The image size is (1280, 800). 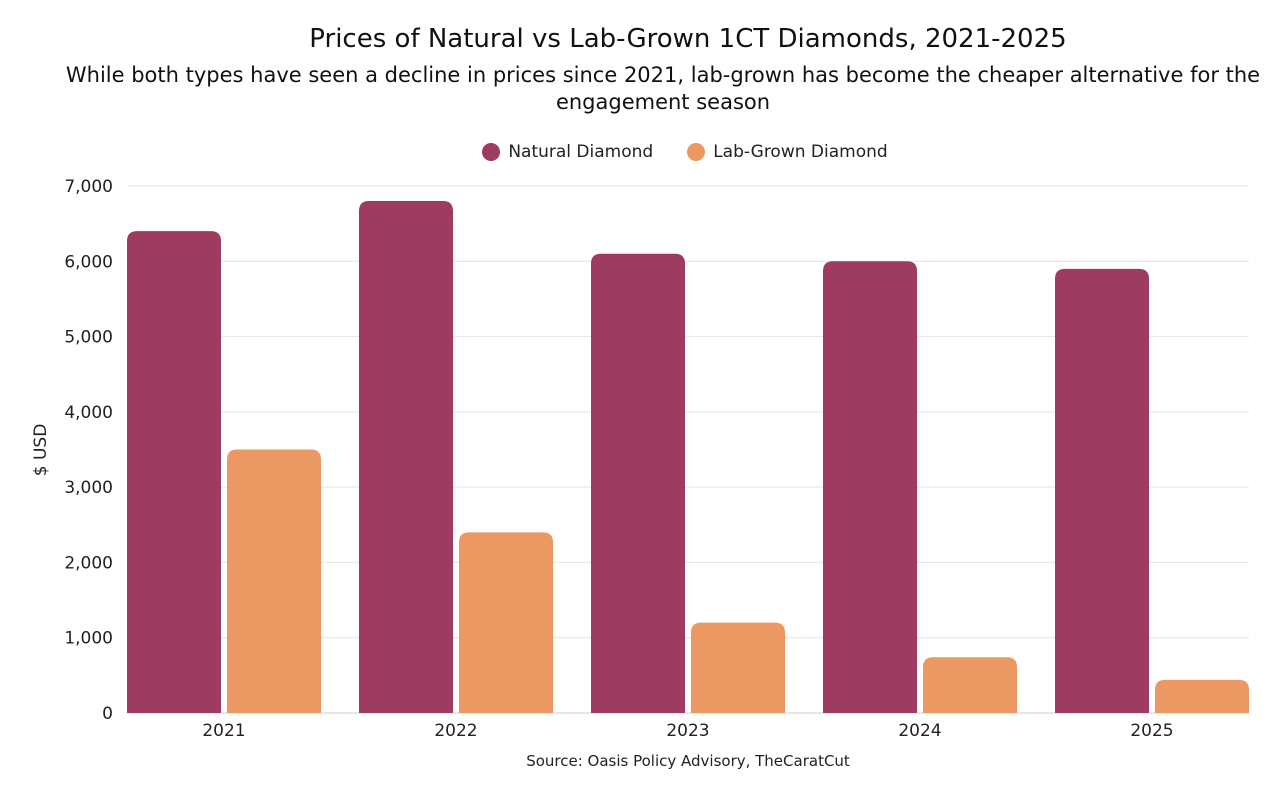 What do you see at coordinates (88, 338) in the screenshot?
I see `y-tick-label: 5,000` at bounding box center [88, 338].